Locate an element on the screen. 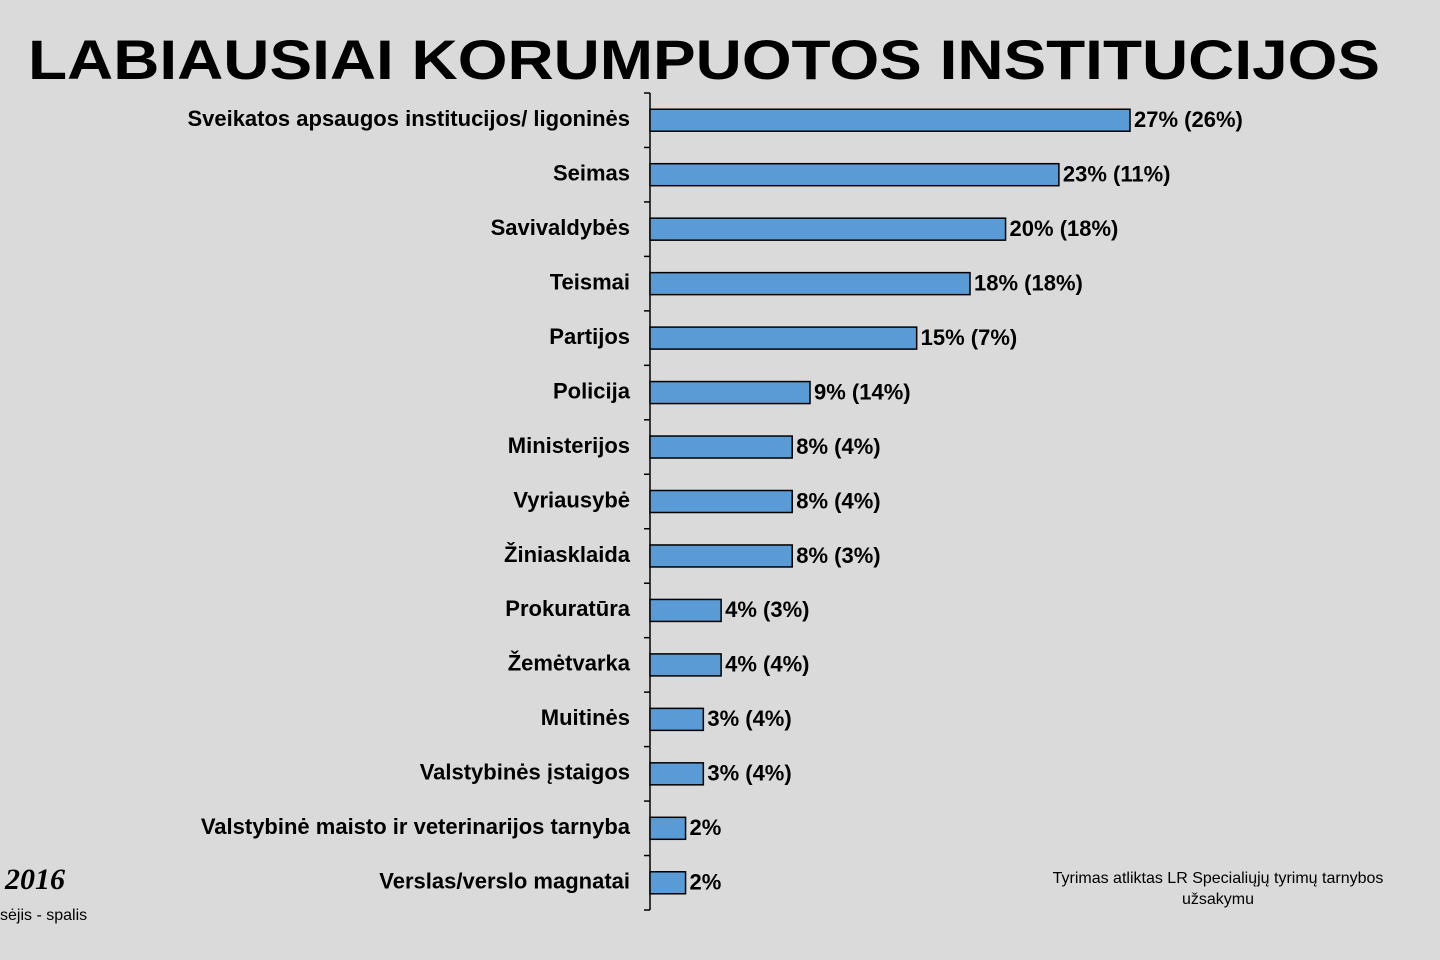 This screenshot has width=1440, height=960. category-label: Ministerijos is located at coordinates (569, 445).